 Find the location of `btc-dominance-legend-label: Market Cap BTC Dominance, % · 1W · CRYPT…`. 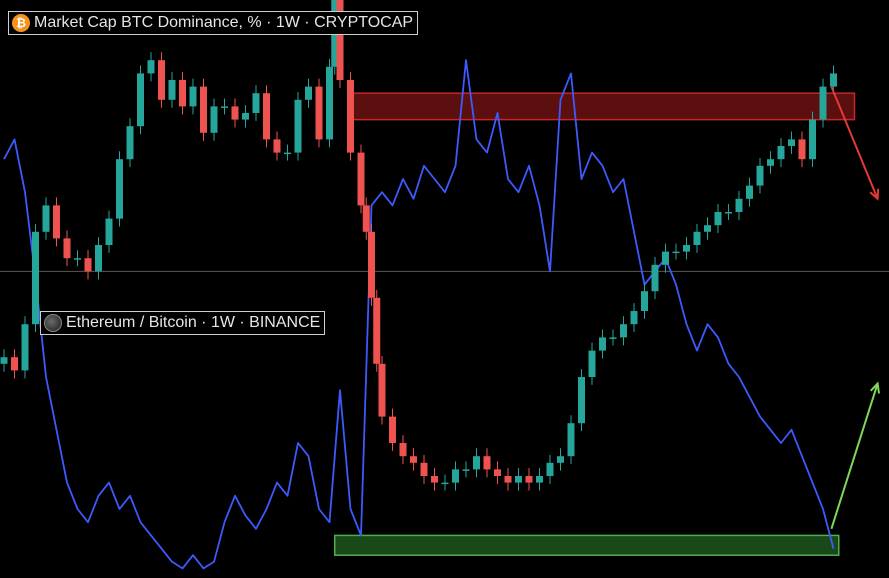

btc-dominance-legend-label: Market Cap BTC Dominance, % · 1W · CRYPT… is located at coordinates (224, 22).